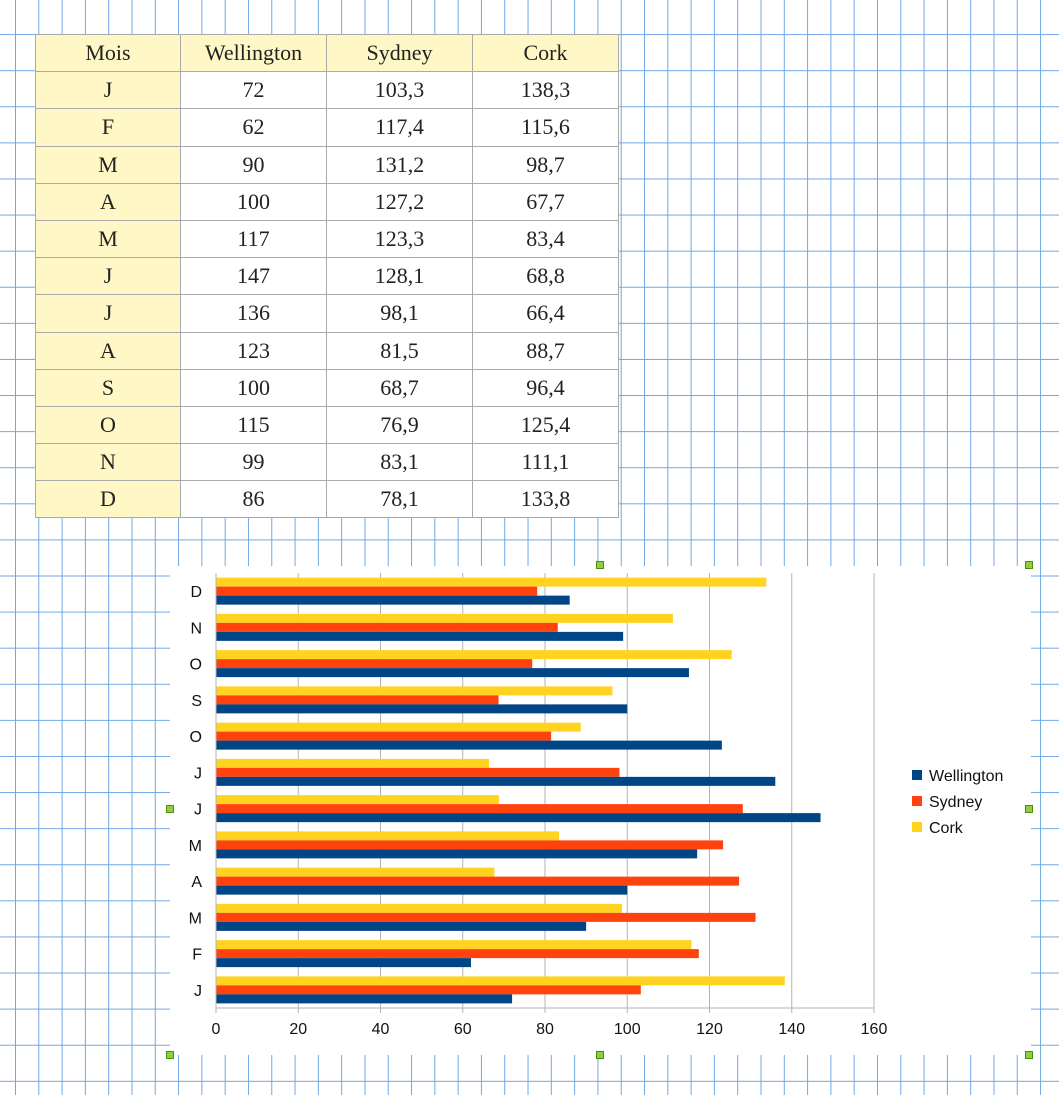  What do you see at coordinates (387, 627) in the screenshot?
I see `bar-sydney-n` at bounding box center [387, 627].